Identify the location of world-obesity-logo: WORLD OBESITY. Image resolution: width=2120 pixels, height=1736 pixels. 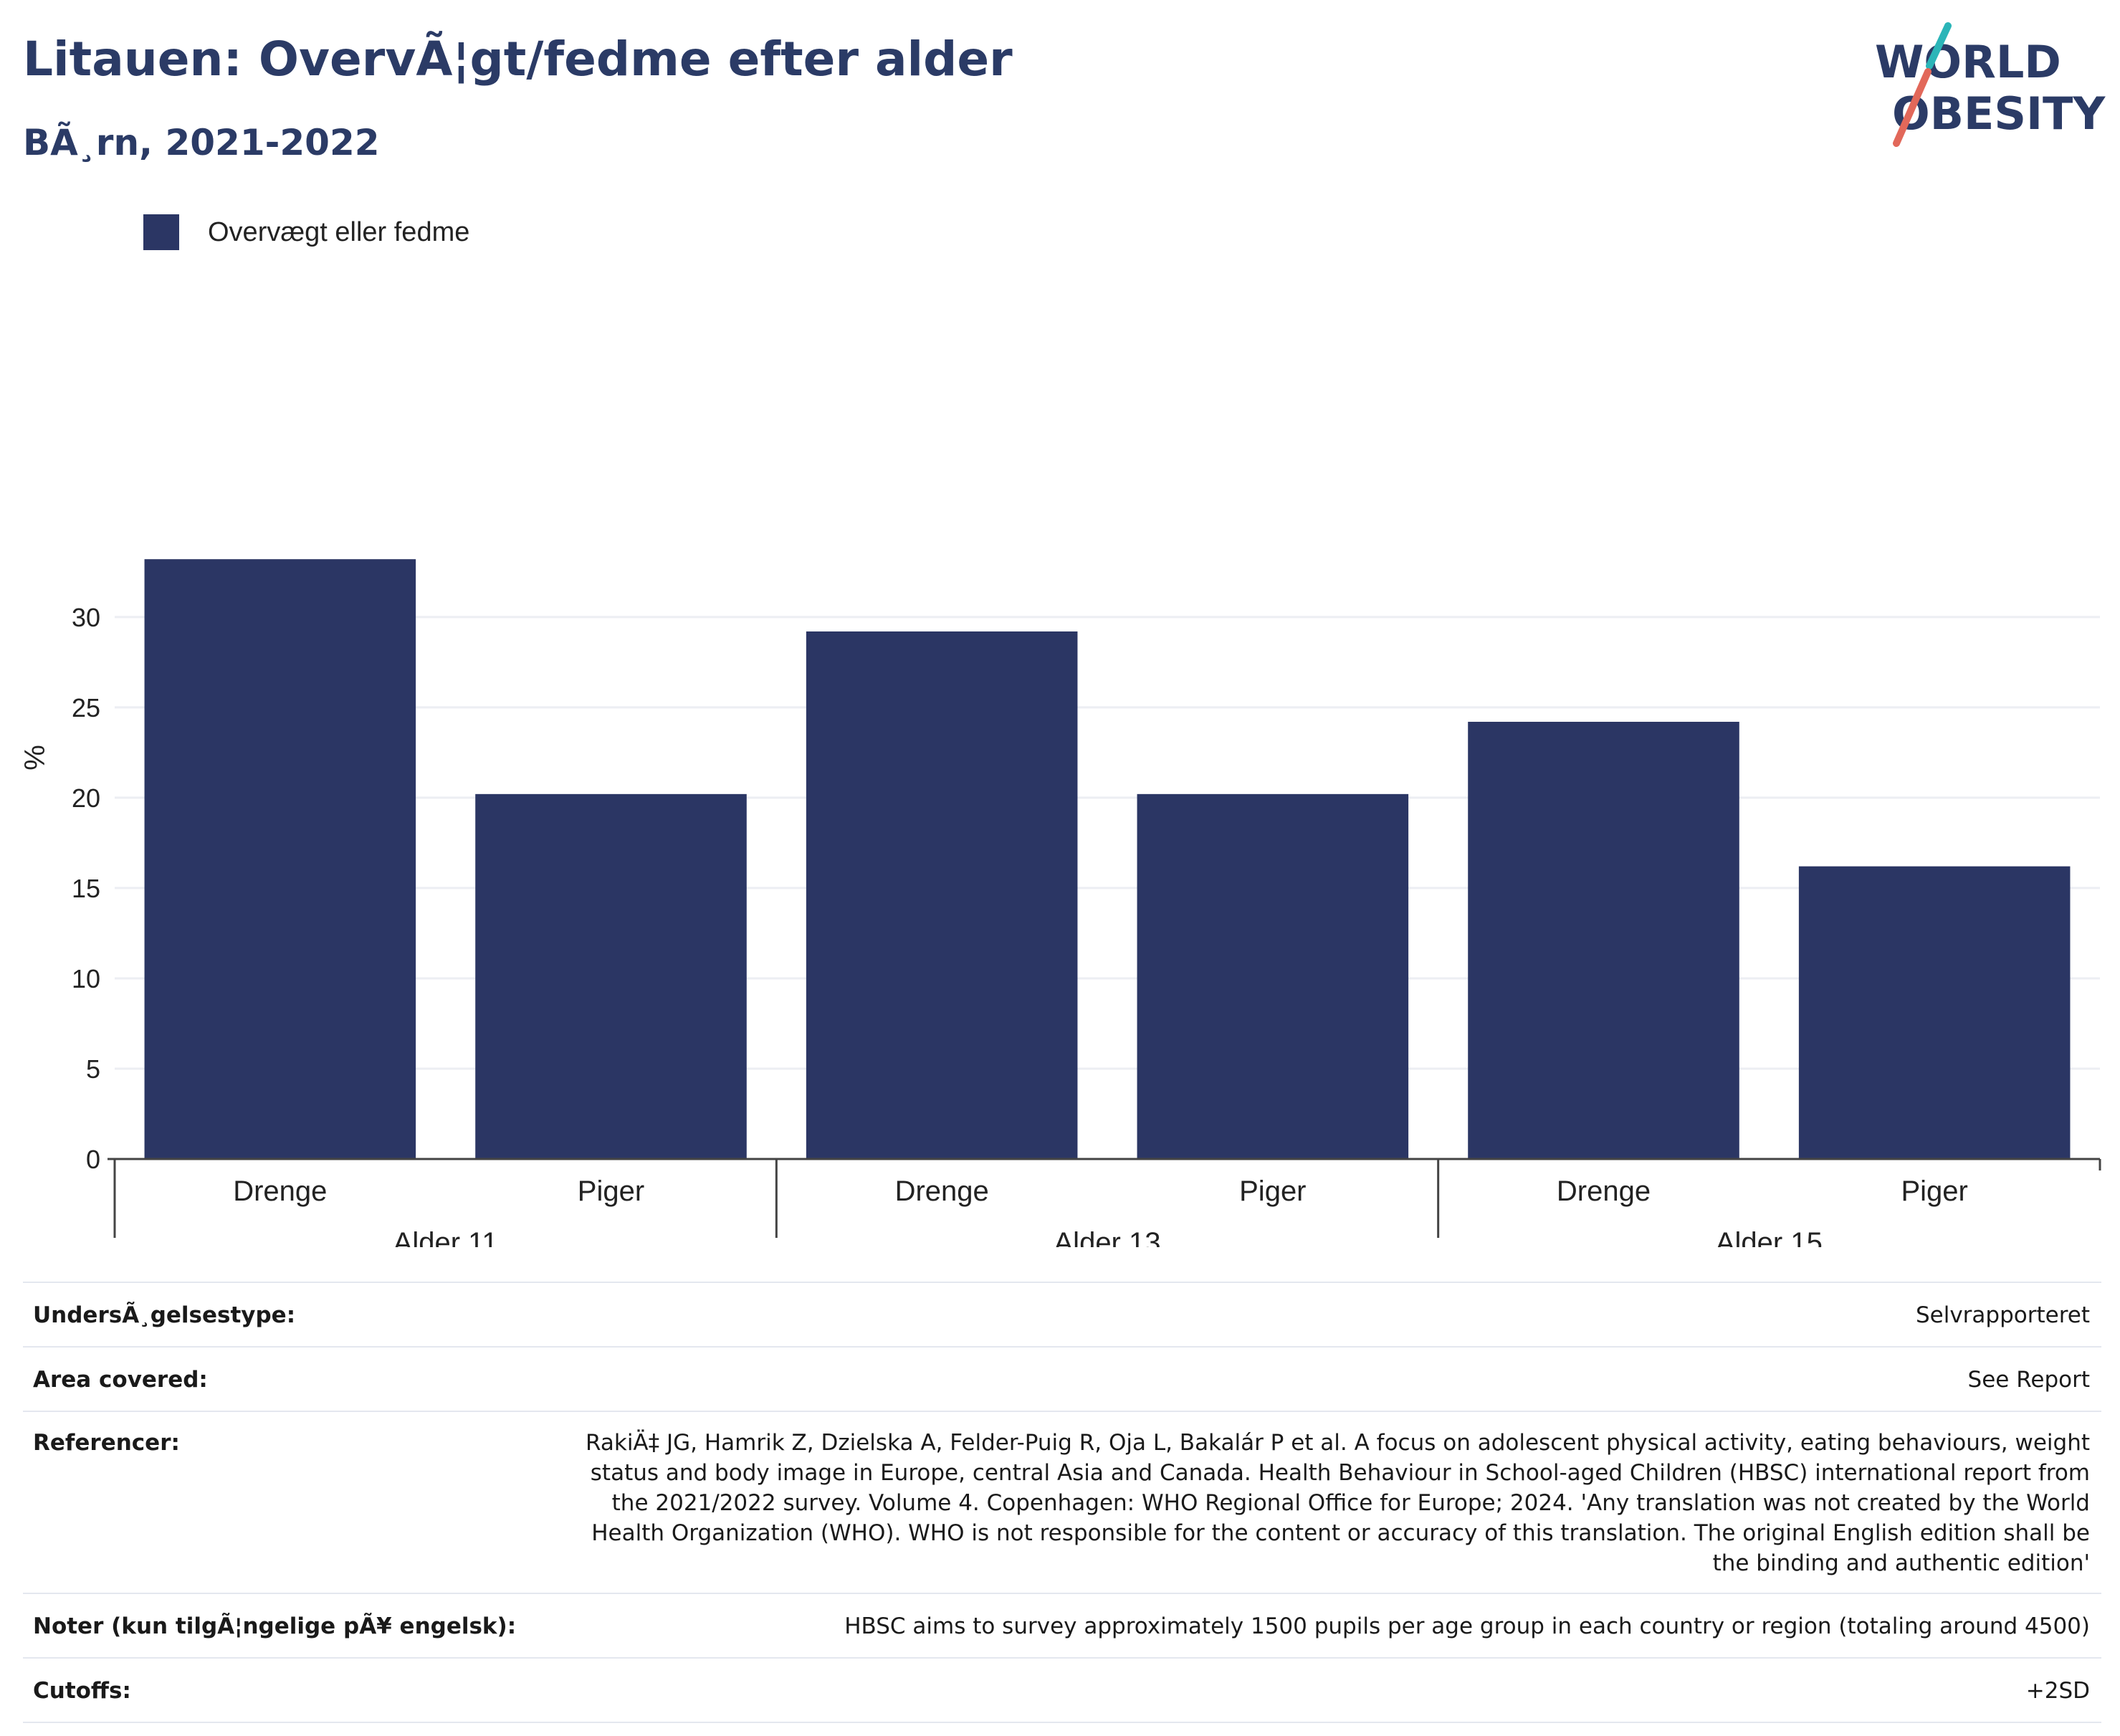
(1990, 84).